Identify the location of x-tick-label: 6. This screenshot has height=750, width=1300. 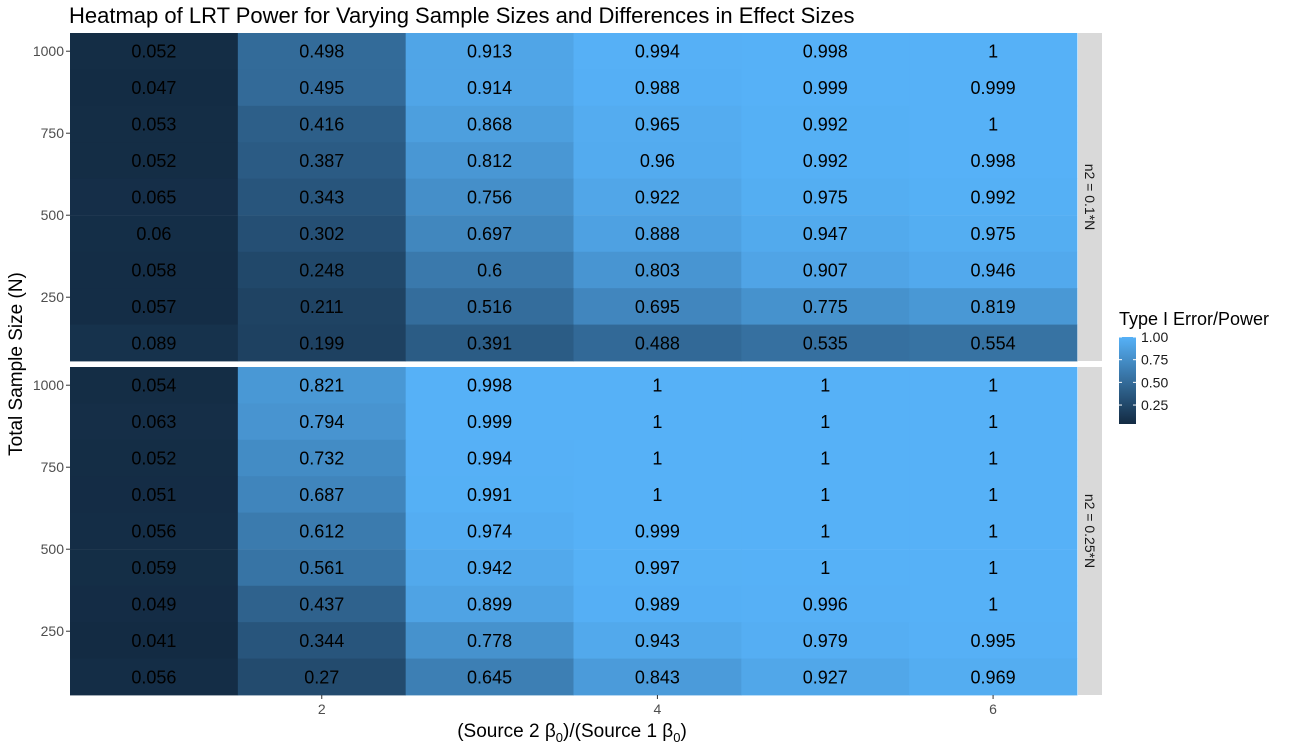
(993, 709).